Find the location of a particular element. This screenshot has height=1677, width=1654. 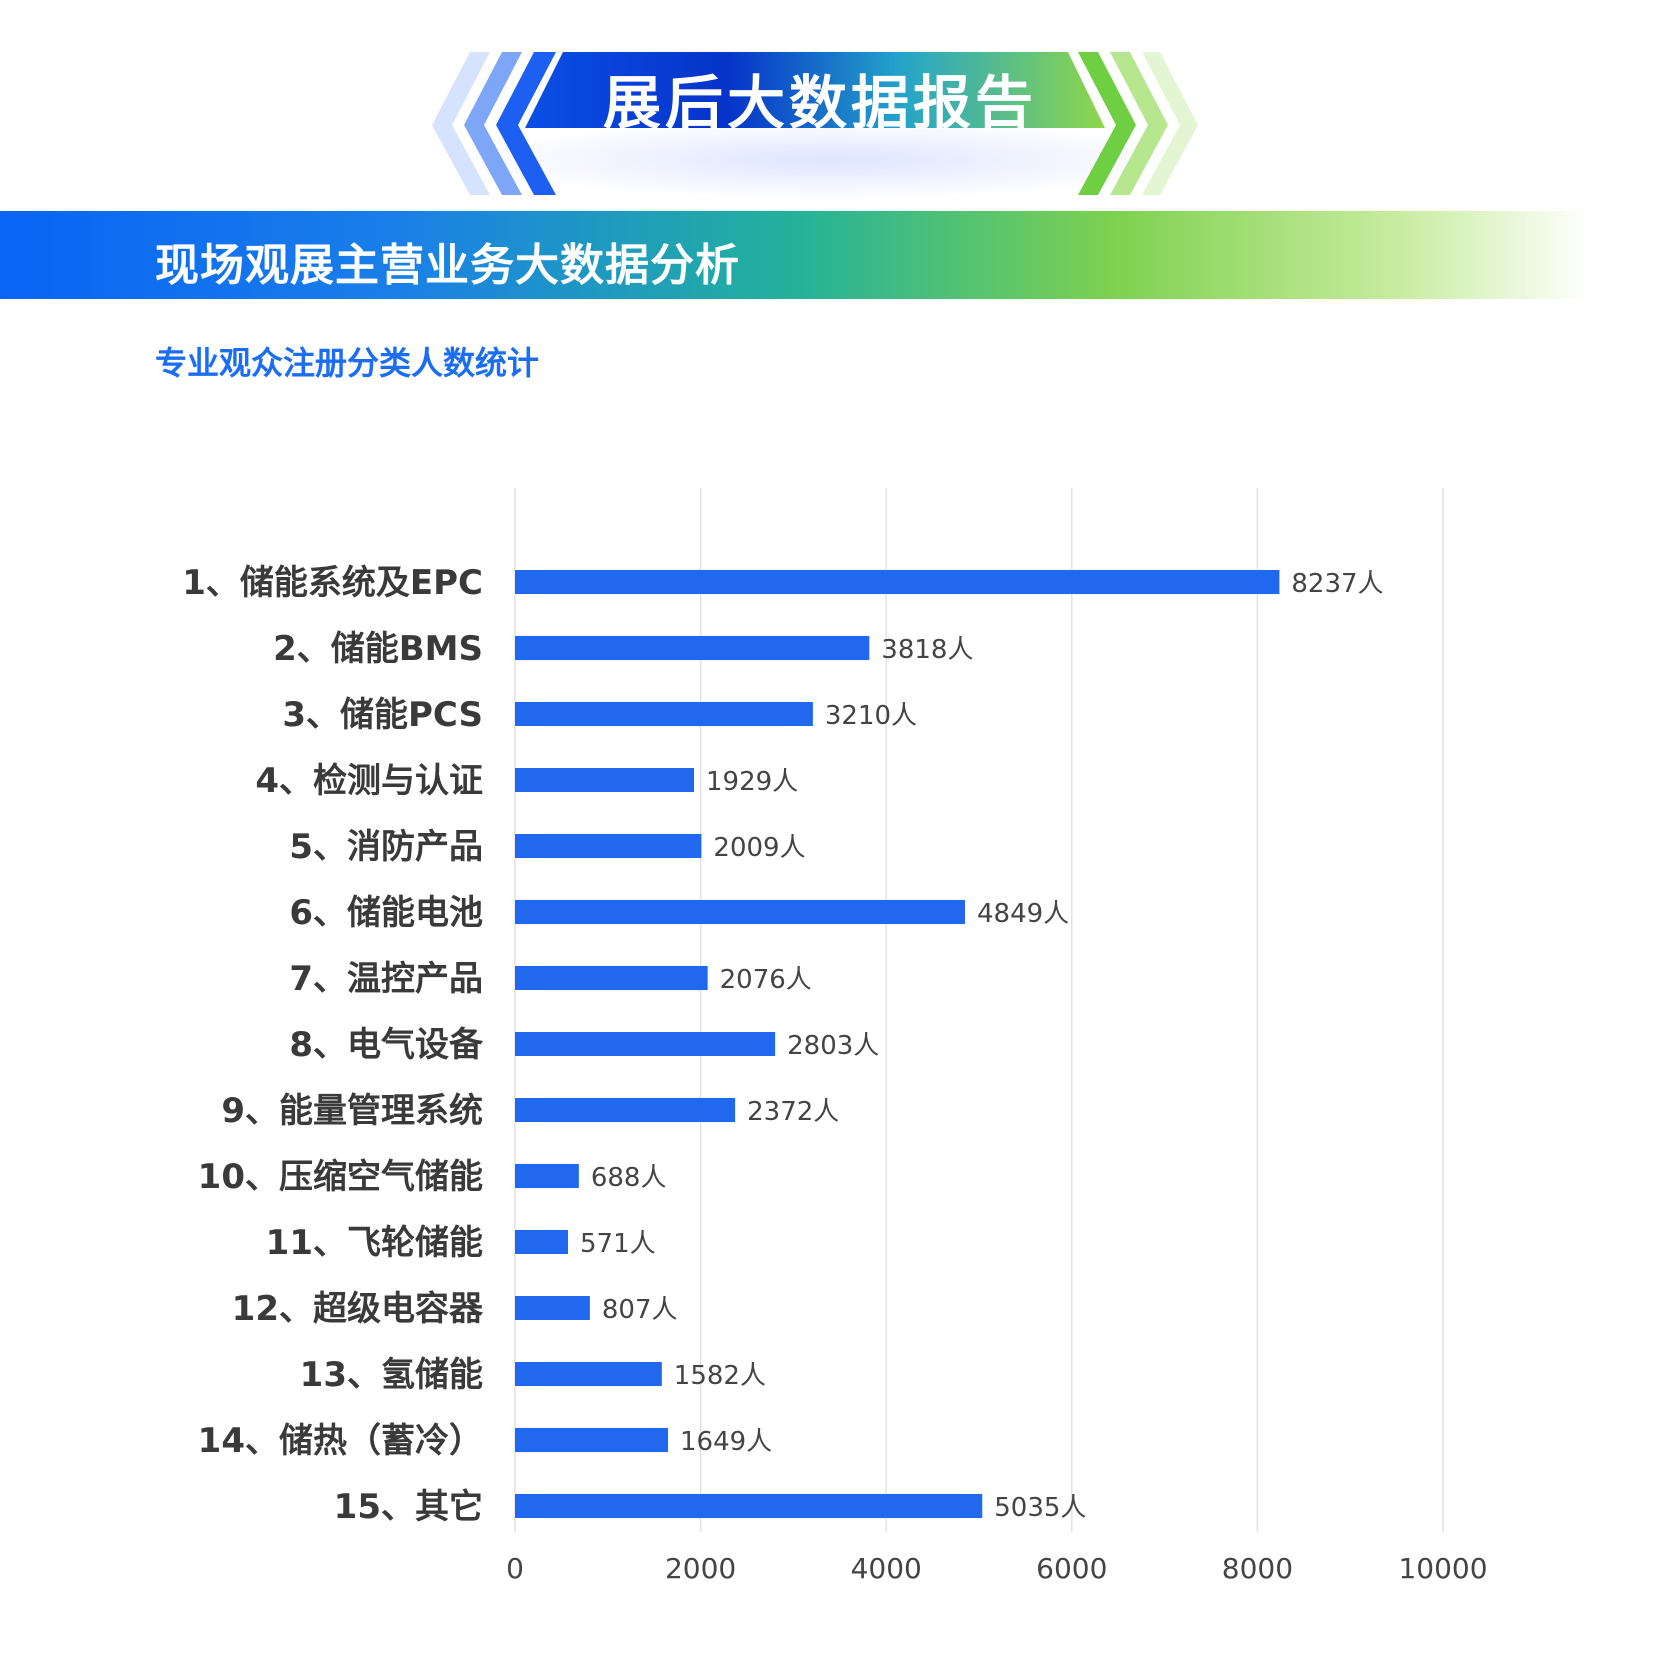

data-label: 571人 is located at coordinates (618, 1244).